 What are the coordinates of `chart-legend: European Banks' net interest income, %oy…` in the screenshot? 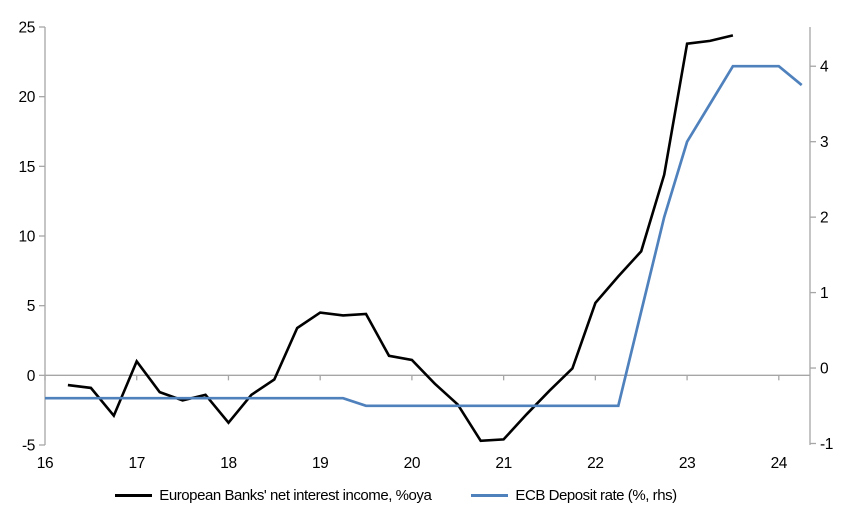 It's located at (411, 495).